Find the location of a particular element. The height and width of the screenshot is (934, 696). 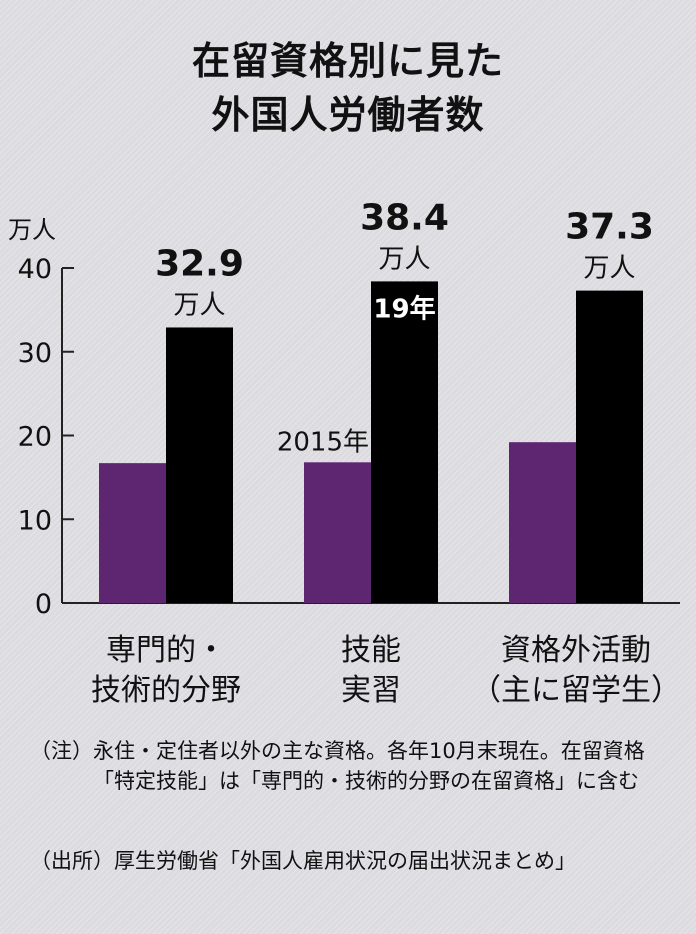

x-category-label: 技能 is located at coordinates (371, 650).